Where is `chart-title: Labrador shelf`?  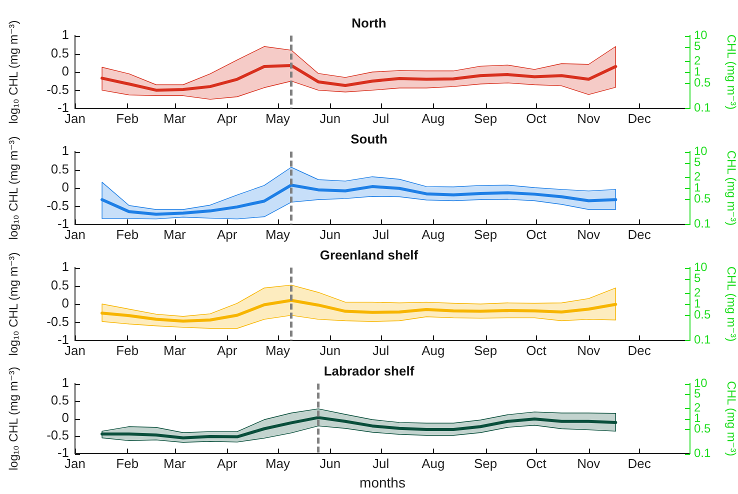
chart-title: Labrador shelf is located at coordinates (369, 370).